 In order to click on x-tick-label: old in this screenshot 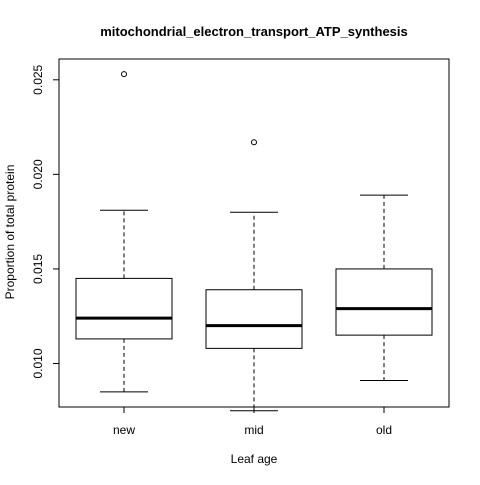, I will do `click(384, 430)`.